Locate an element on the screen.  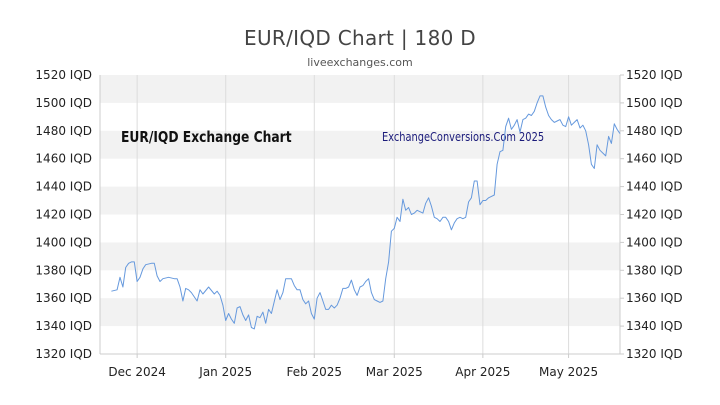
y-tick-label-left: 1460 IQD is located at coordinates (63, 159).